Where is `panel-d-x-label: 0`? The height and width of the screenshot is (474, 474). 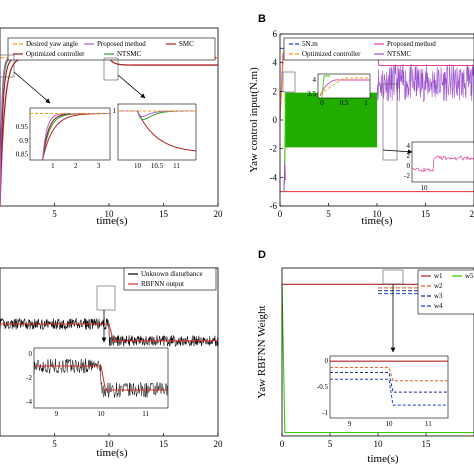
panel-d-x-label: 0 is located at coordinates (282, 444).